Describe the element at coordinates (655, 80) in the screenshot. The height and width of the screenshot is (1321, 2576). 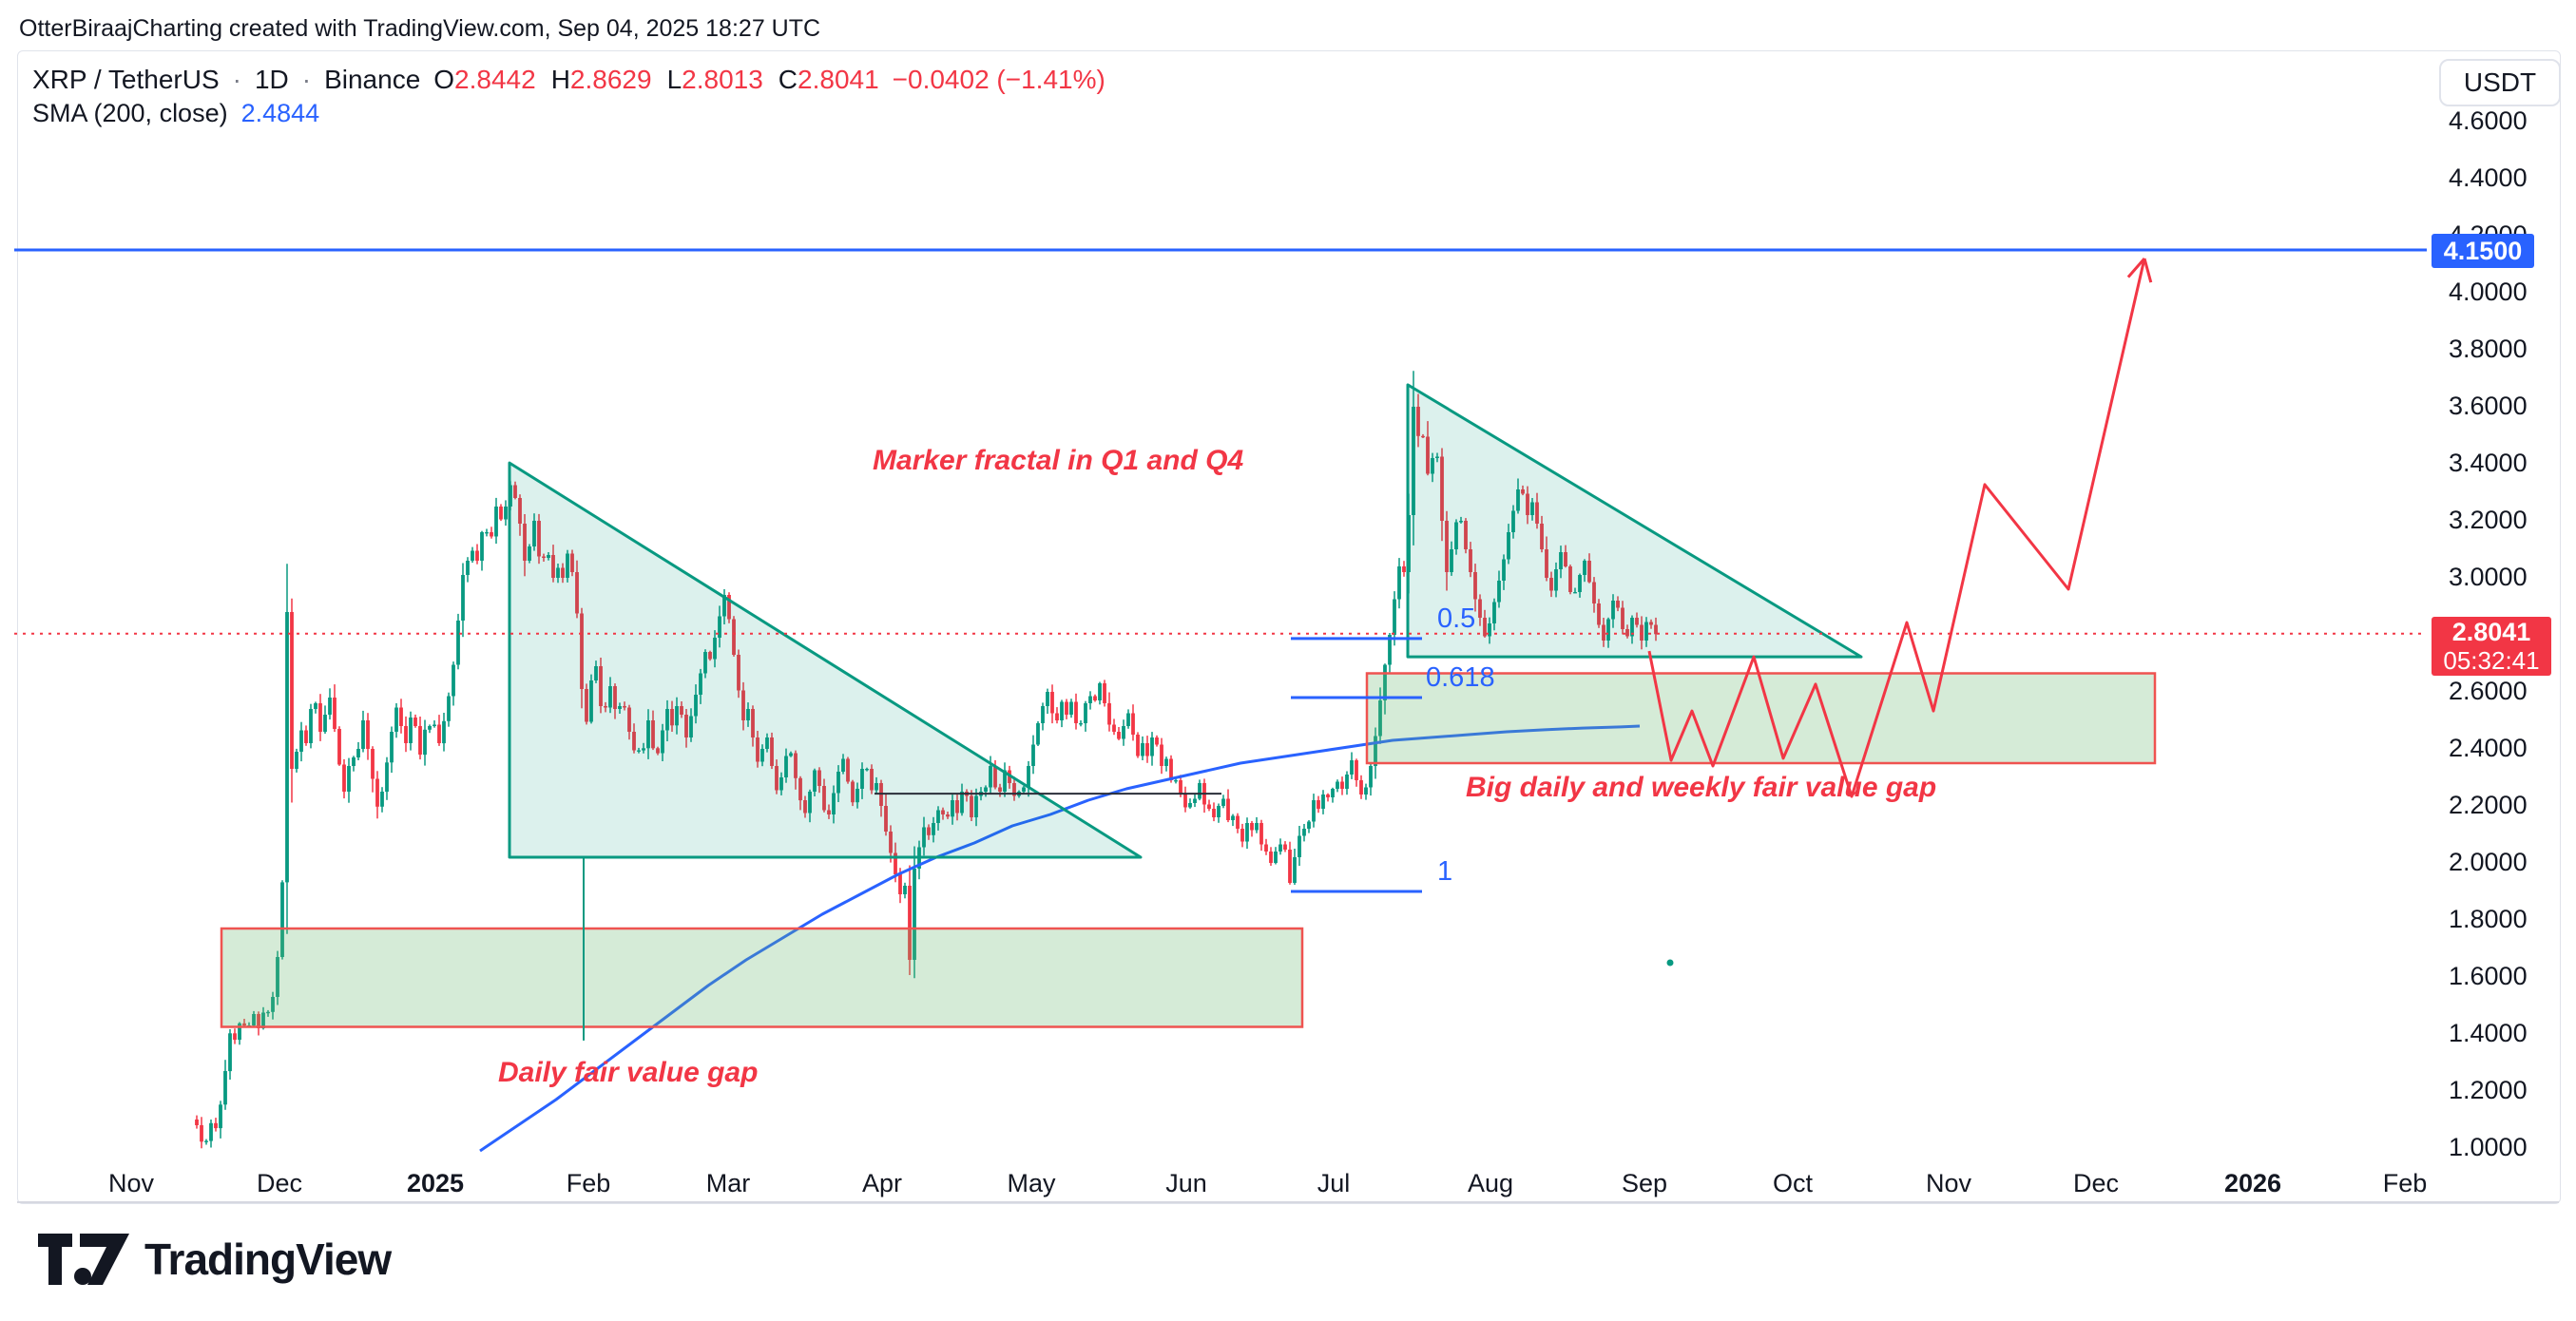
I see `ohlc-values: O2.8442 H2.8629 L2.8013 C2.8041` at that location.